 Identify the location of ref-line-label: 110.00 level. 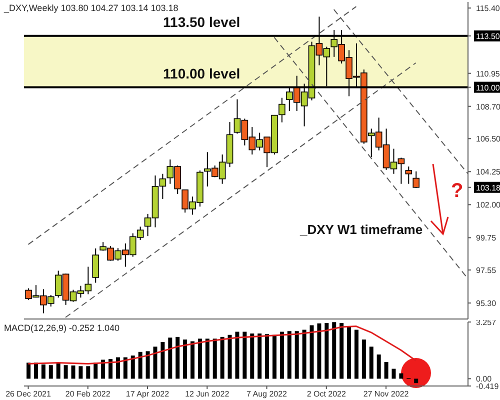
(201, 73).